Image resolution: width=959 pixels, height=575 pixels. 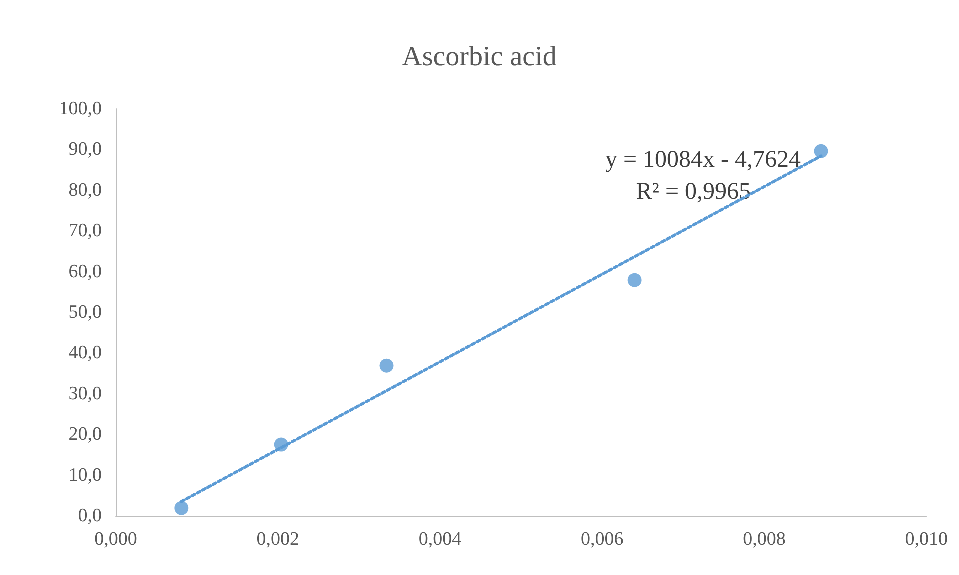 What do you see at coordinates (85, 149) in the screenshot?
I see `y-tick-label: 90,0` at bounding box center [85, 149].